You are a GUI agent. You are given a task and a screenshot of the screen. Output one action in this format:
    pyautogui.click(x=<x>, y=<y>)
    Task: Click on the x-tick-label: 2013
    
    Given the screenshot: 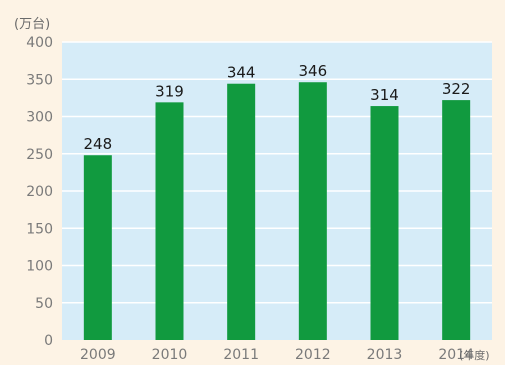 What is the action you would take?
    pyautogui.click(x=385, y=355)
    